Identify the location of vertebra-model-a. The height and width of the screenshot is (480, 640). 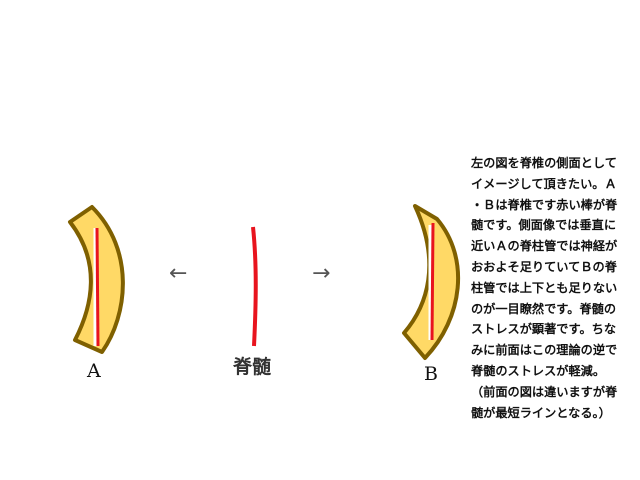
(96, 279).